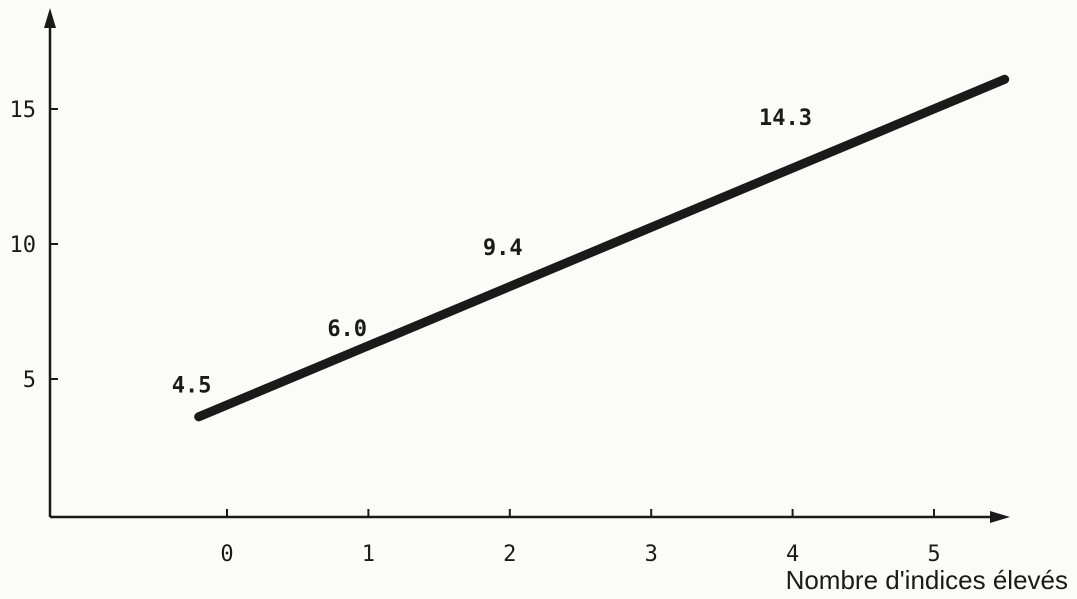 Image resolution: width=1077 pixels, height=599 pixels. I want to click on data-label: 6.0, so click(347, 329).